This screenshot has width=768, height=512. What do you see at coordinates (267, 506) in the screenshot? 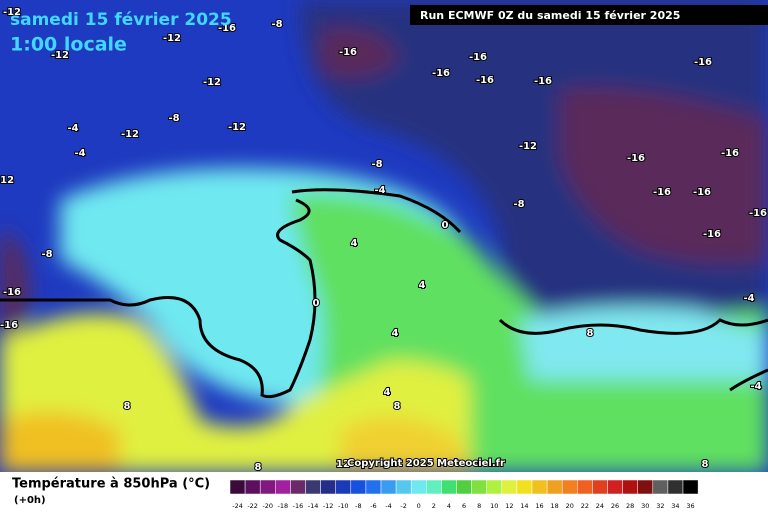
I see `scale-tick-label: -20` at bounding box center [267, 506].